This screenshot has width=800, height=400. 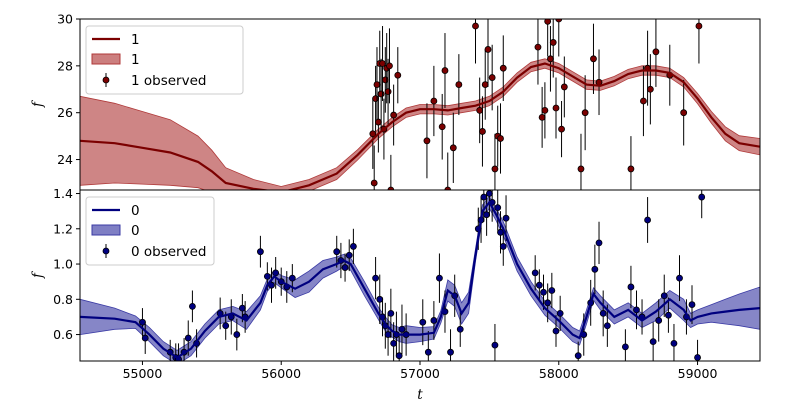 What do you see at coordinates (281, 373) in the screenshot?
I see `x-tick-label: 56000` at bounding box center [281, 373].